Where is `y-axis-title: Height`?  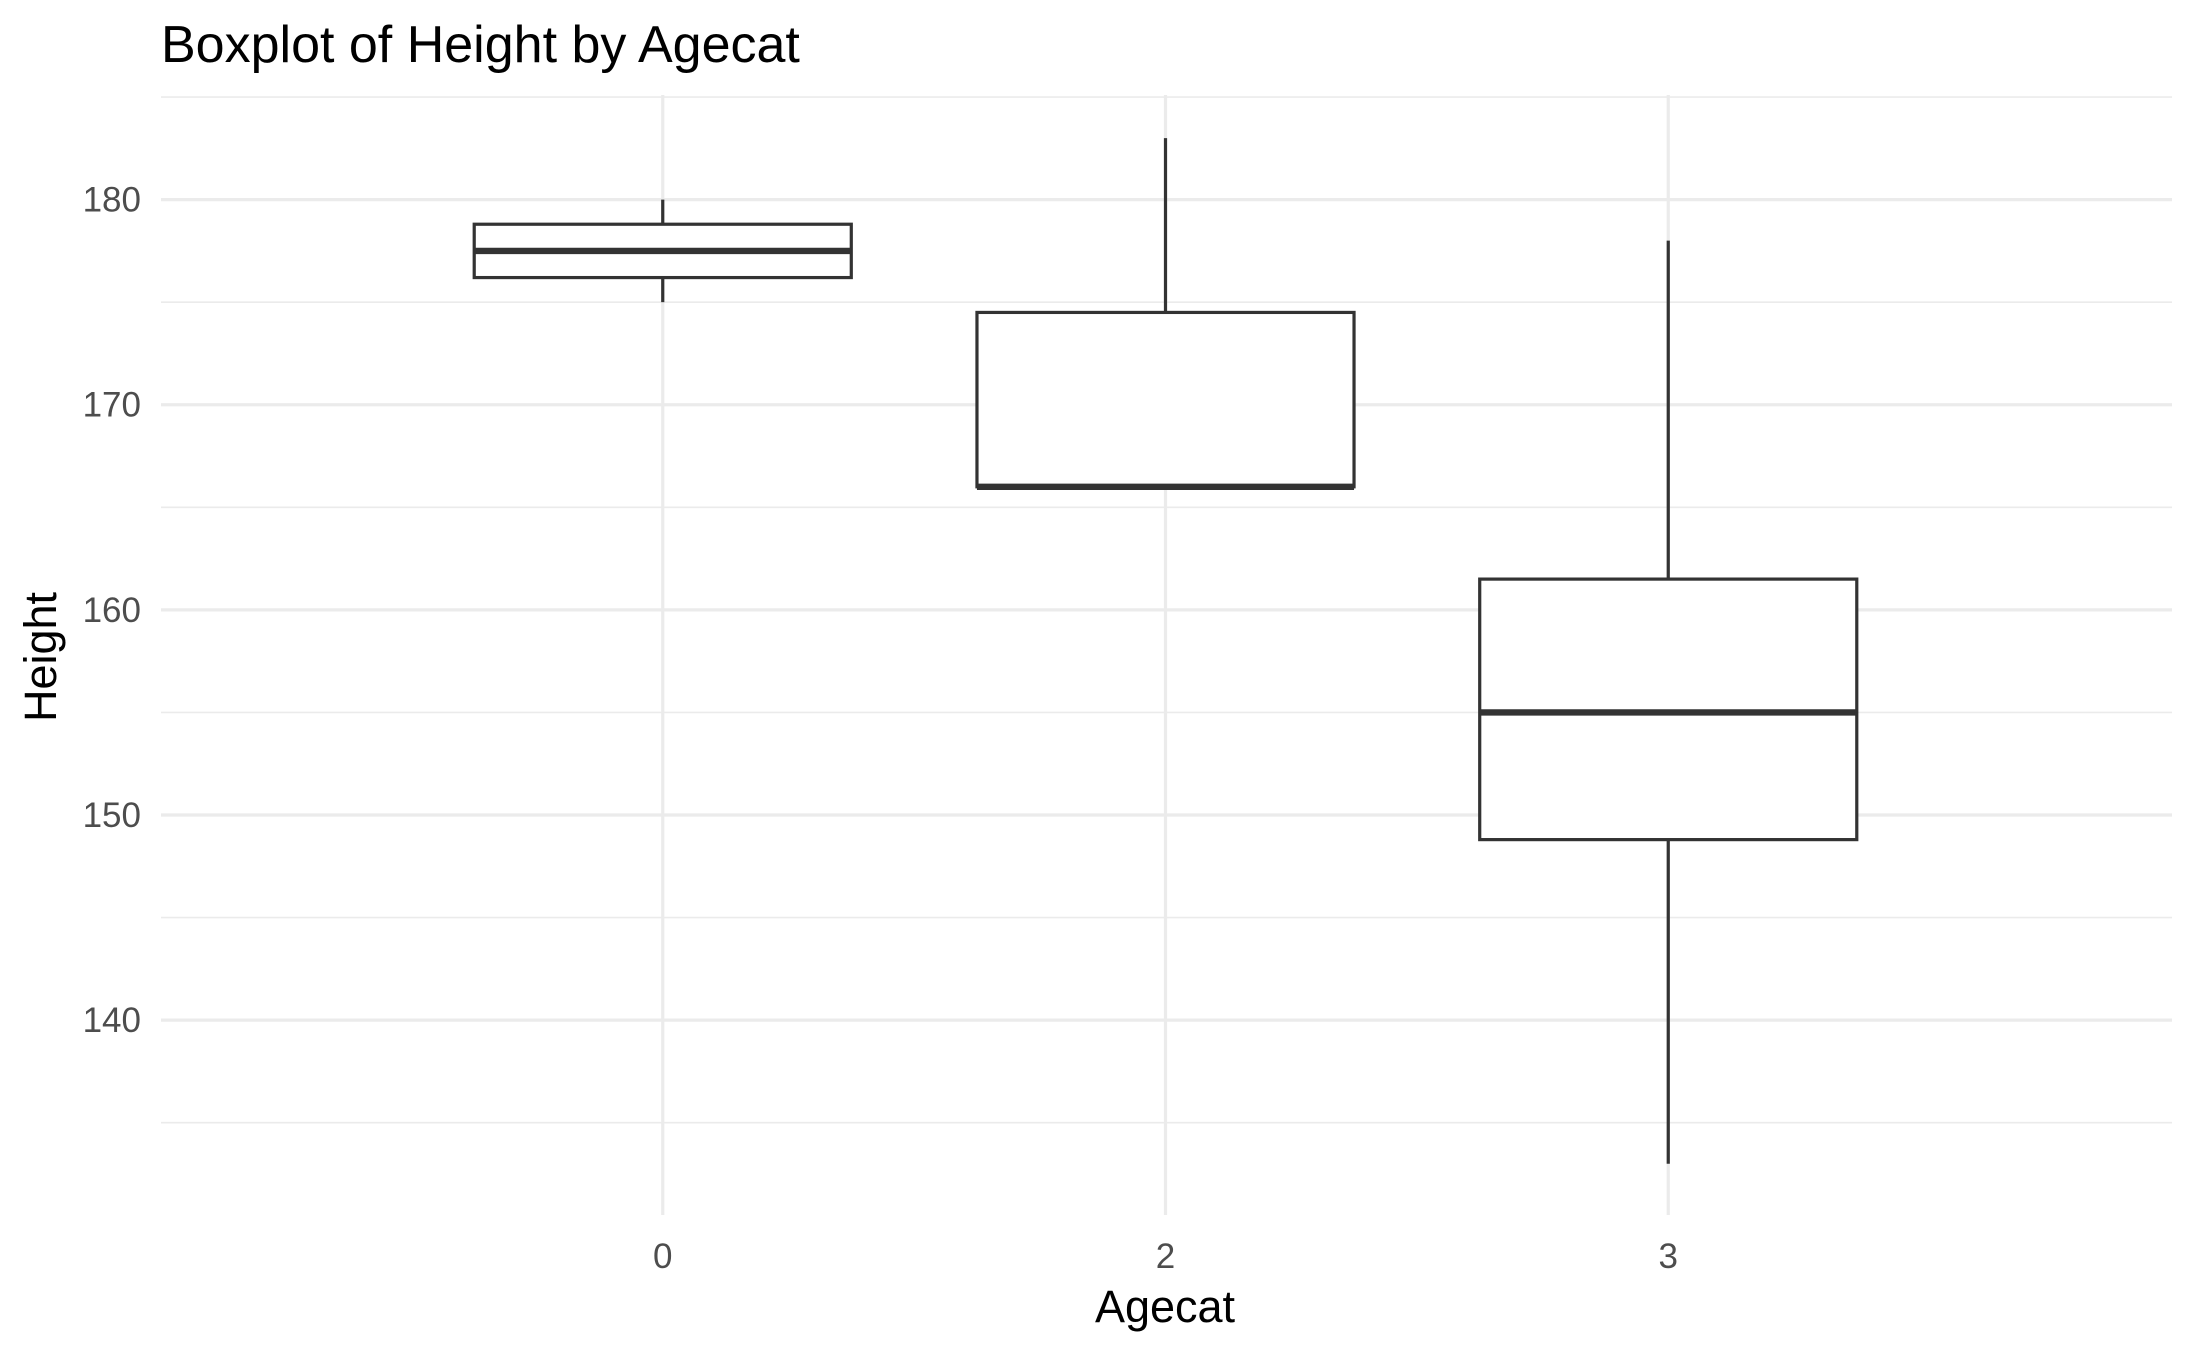
y-axis-title: Height is located at coordinates (40, 656).